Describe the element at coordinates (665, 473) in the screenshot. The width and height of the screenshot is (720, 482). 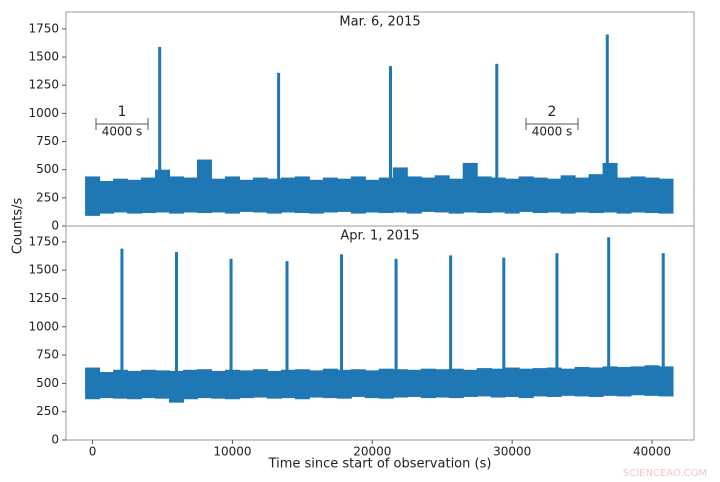
I see `watermark: SCIENCEAO.COM` at that location.